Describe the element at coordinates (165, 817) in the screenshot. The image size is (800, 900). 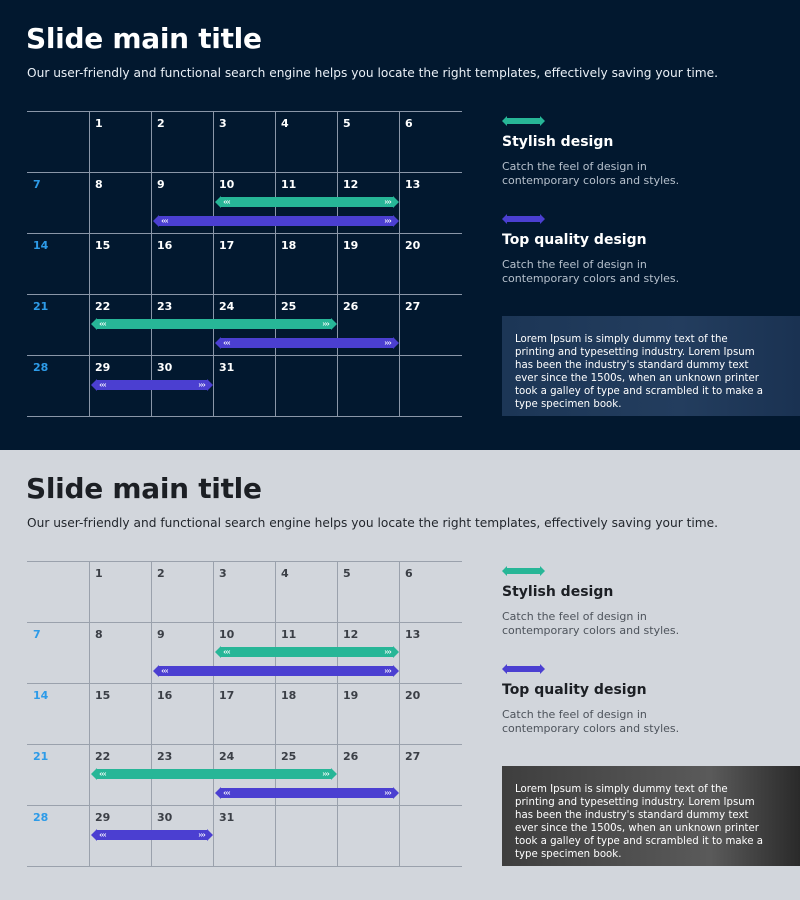
I see `day-number: 30` at that location.